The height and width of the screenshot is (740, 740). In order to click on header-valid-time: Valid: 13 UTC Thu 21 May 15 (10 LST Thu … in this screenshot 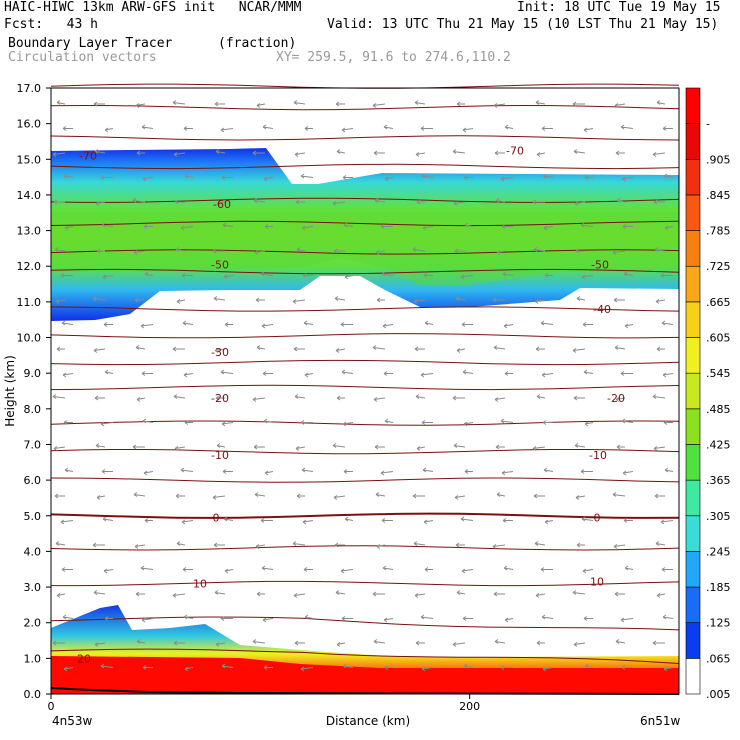, I will do `click(523, 24)`.